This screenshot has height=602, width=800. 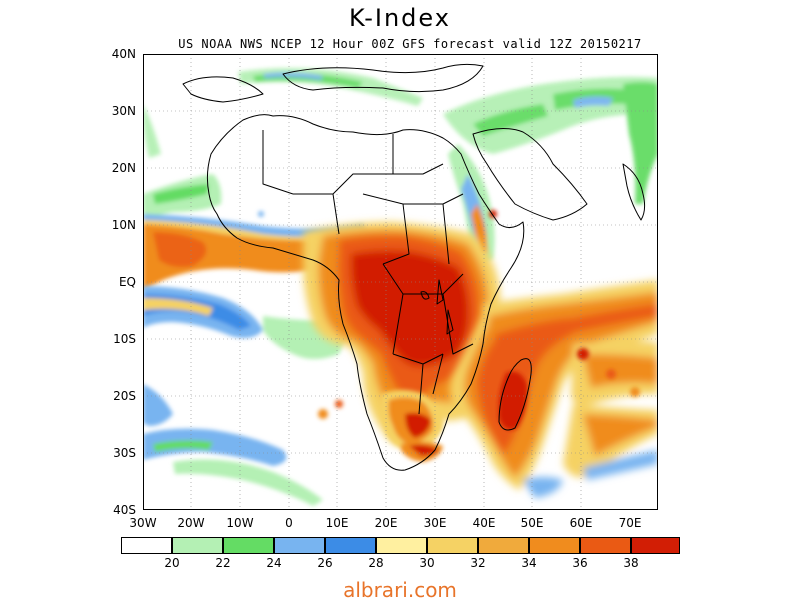 I want to click on lat-label-20n: 20N, so click(x=123, y=168).